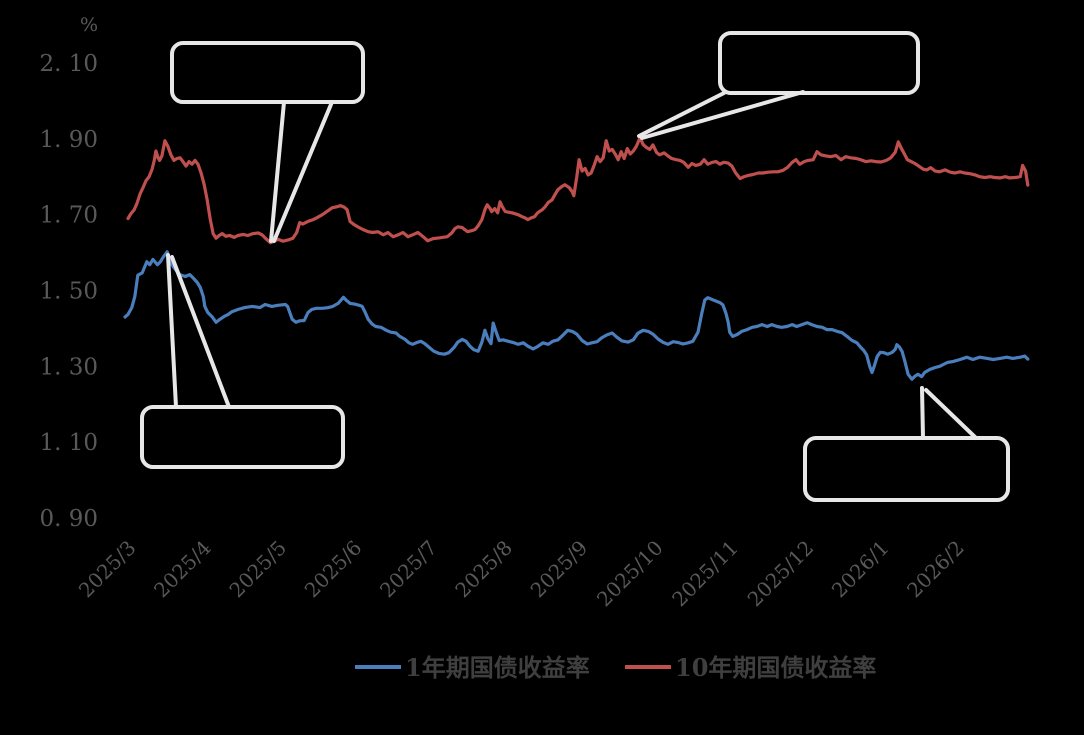 This screenshot has width=1084, height=735. Describe the element at coordinates (68, 367) in the screenshot. I see `y-axis-tick-label: 1. 30` at that location.